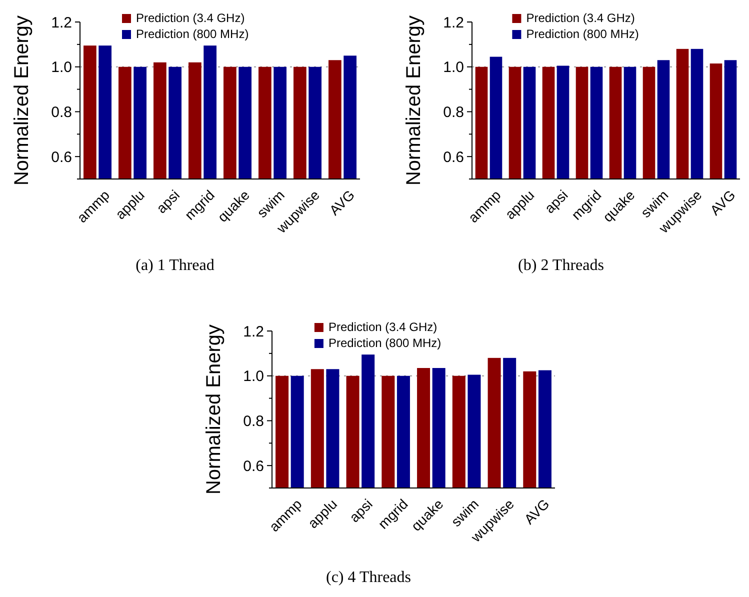 The width and height of the screenshot is (749, 597). I want to click on text: (c) 4 Threads, so click(368, 577).